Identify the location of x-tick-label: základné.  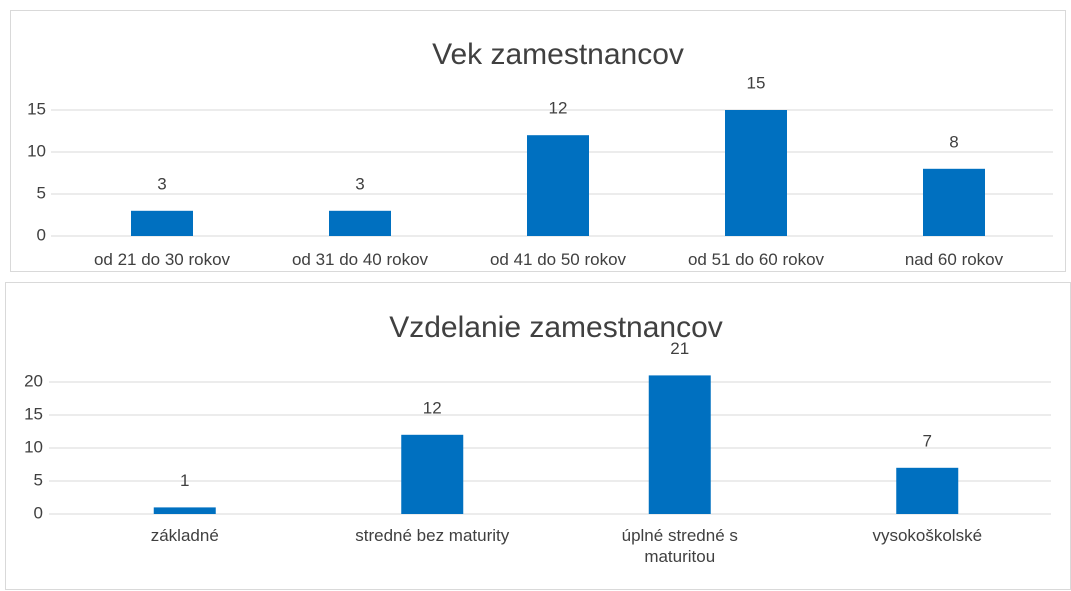
(184, 535).